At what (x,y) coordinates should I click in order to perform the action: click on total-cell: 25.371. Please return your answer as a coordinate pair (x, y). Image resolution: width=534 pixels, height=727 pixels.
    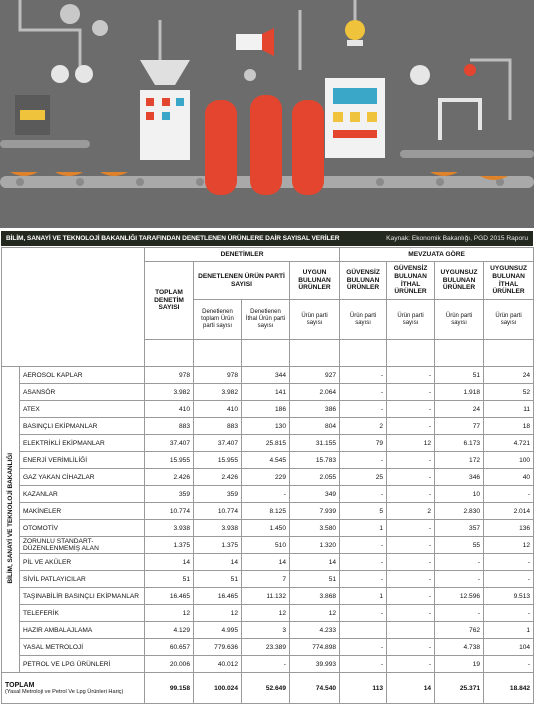
    Looking at the image, I should click on (459, 688).